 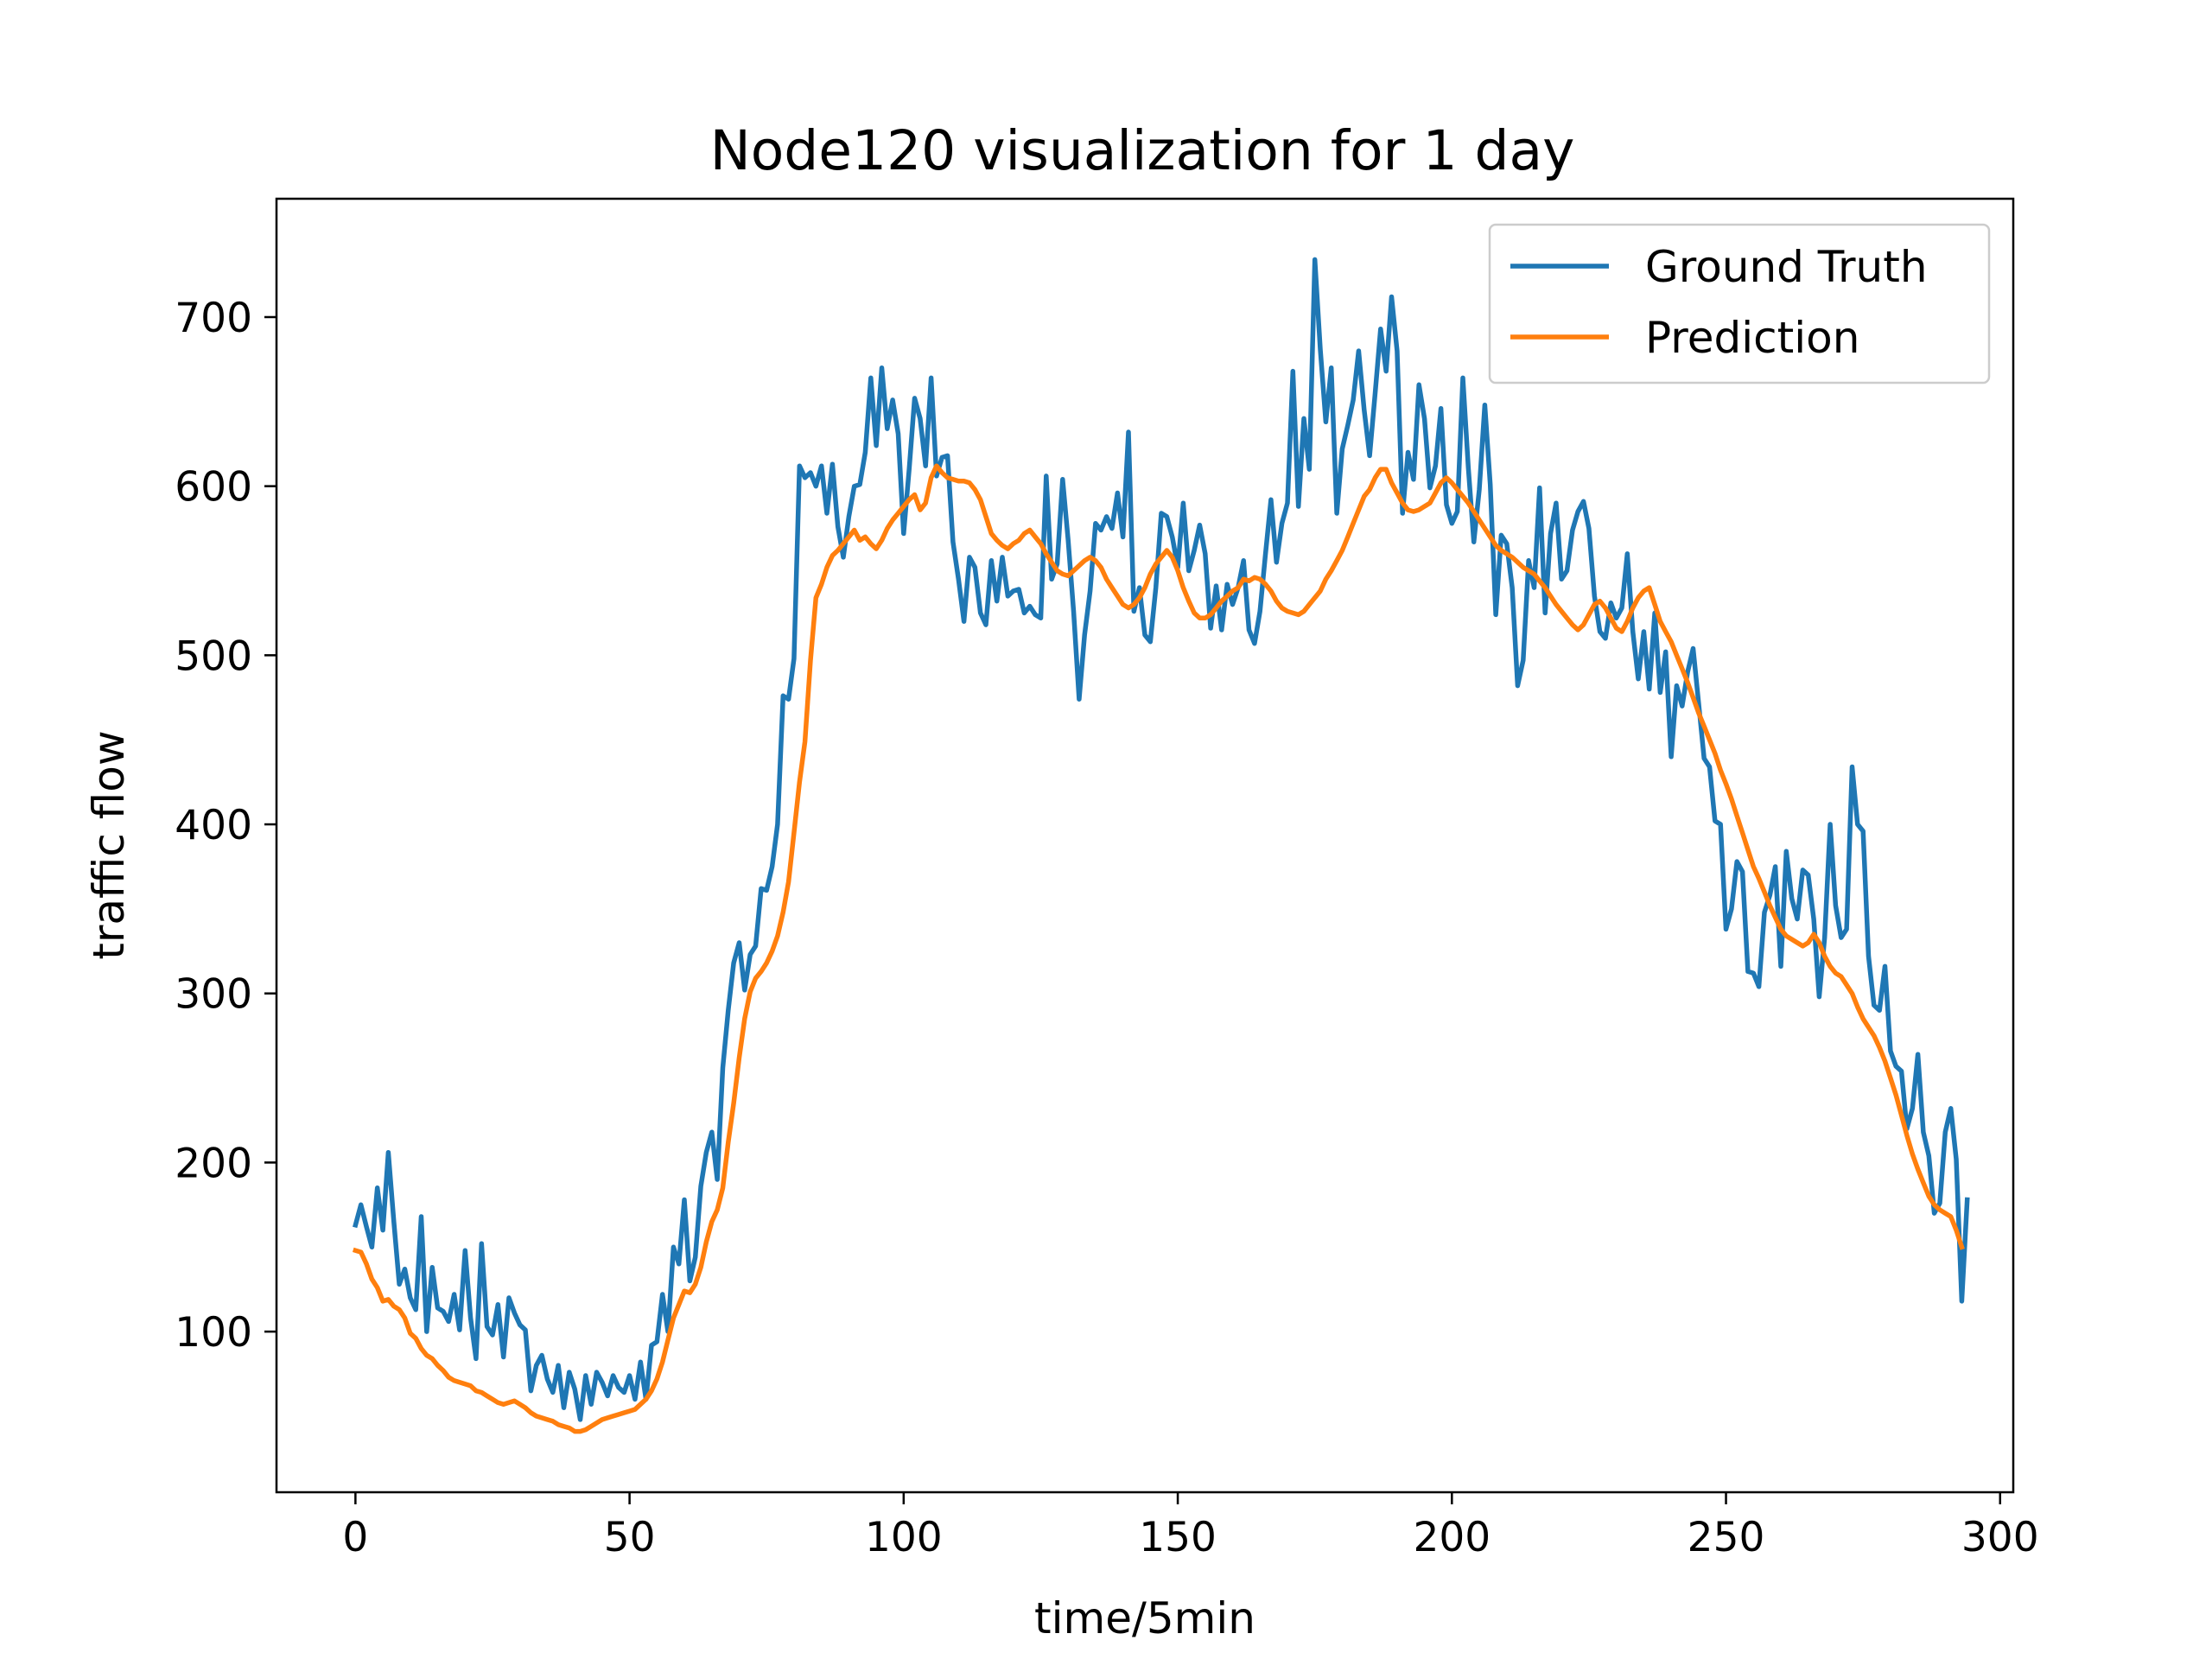 What do you see at coordinates (630, 1537) in the screenshot?
I see `x-tick-label: 50` at bounding box center [630, 1537].